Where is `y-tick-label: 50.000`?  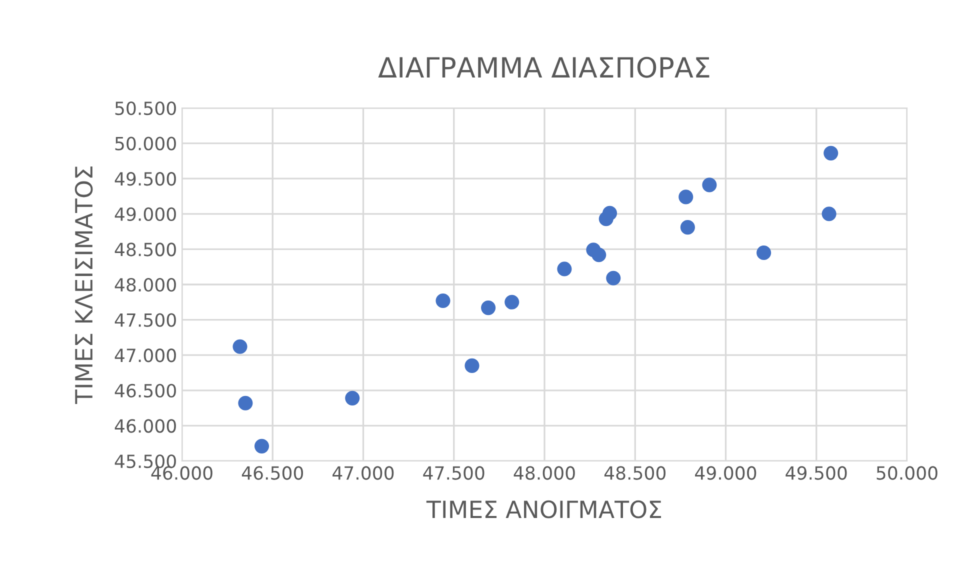
y-tick-label: 50.000 is located at coordinates (145, 143).